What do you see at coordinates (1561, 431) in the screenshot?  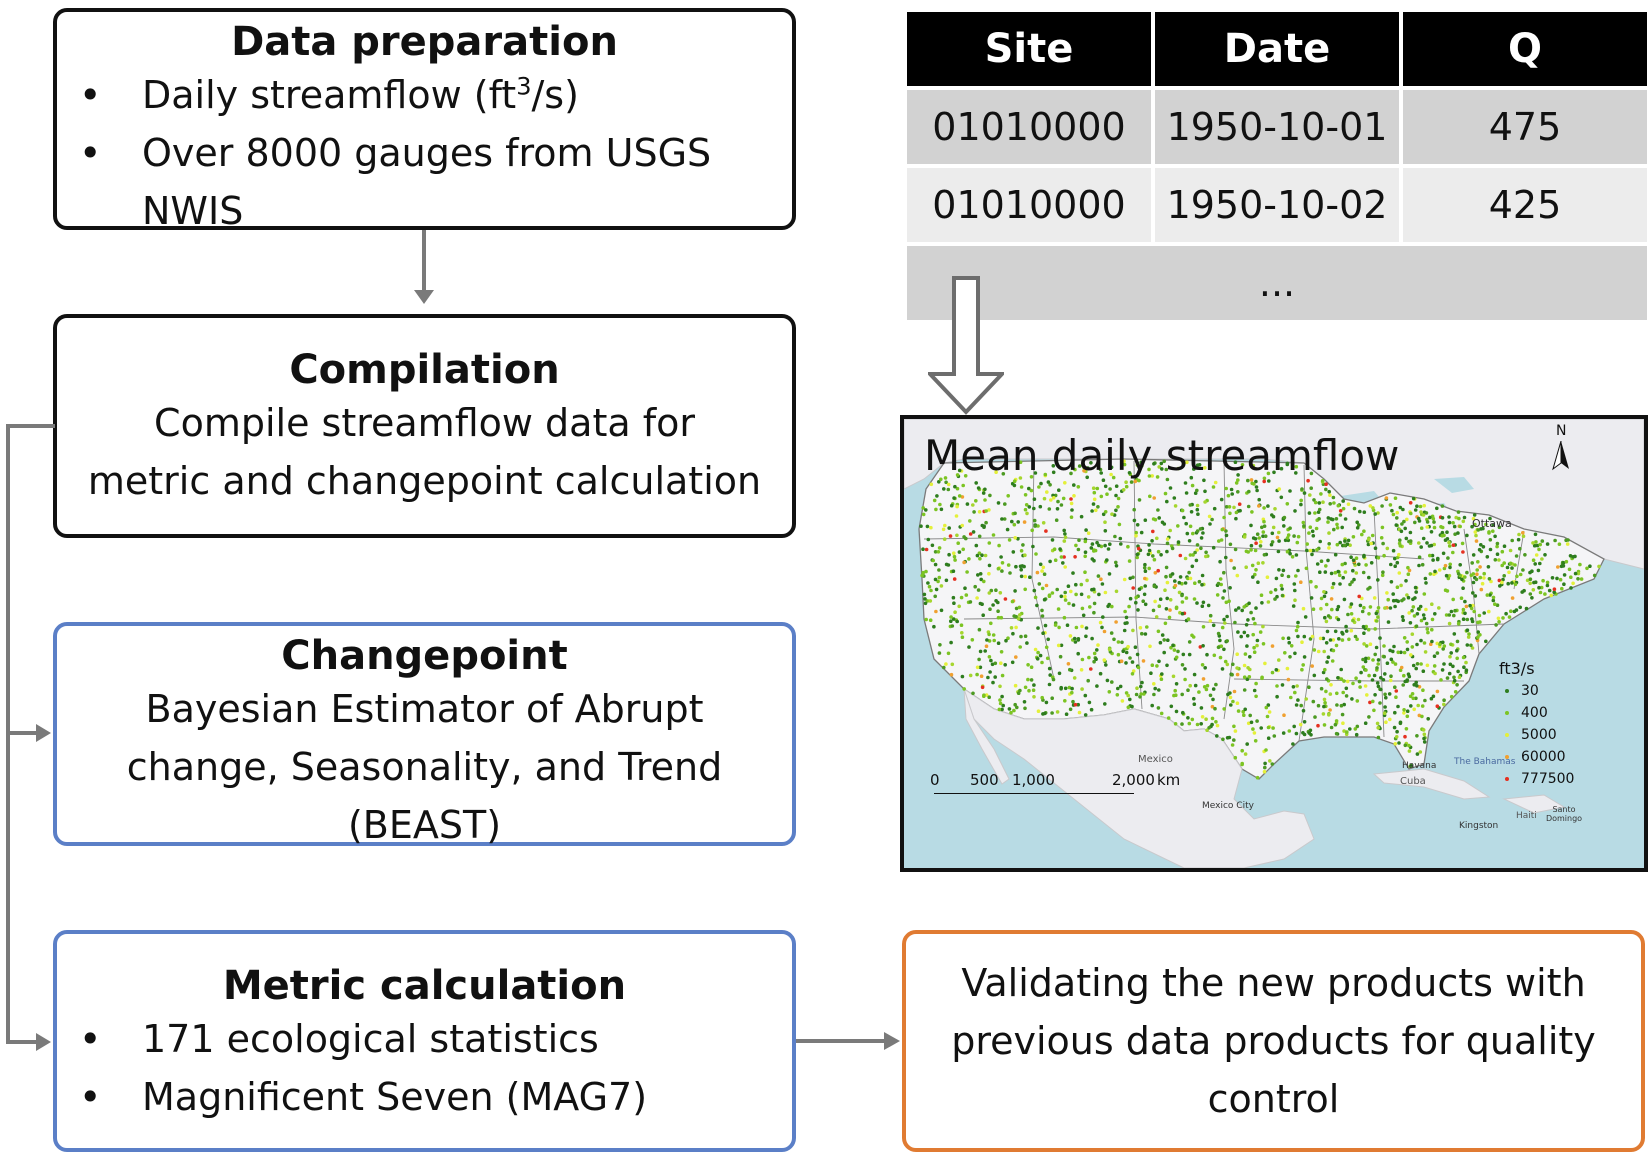 I see `north-label: N` at bounding box center [1561, 431].